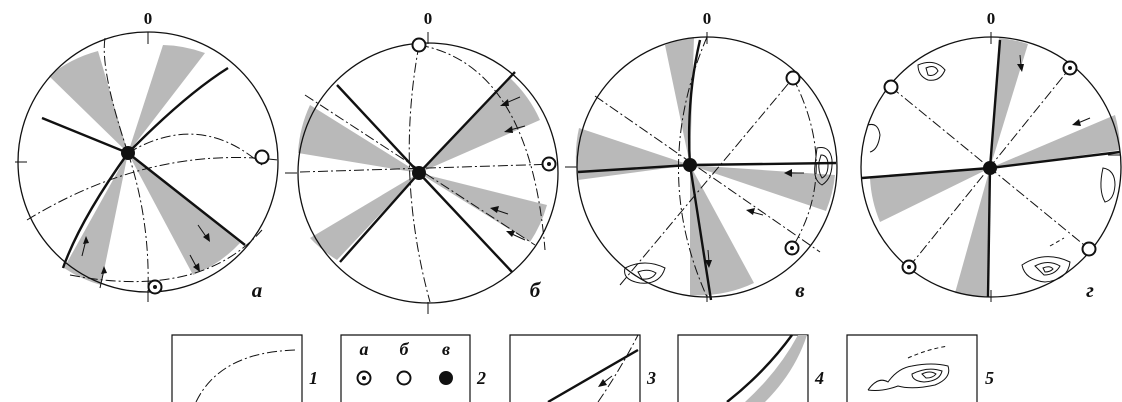 Image resolution: width=1122 pixels, height=402 pixels. I want to click on legend-item-5: 5, so click(920, 368).